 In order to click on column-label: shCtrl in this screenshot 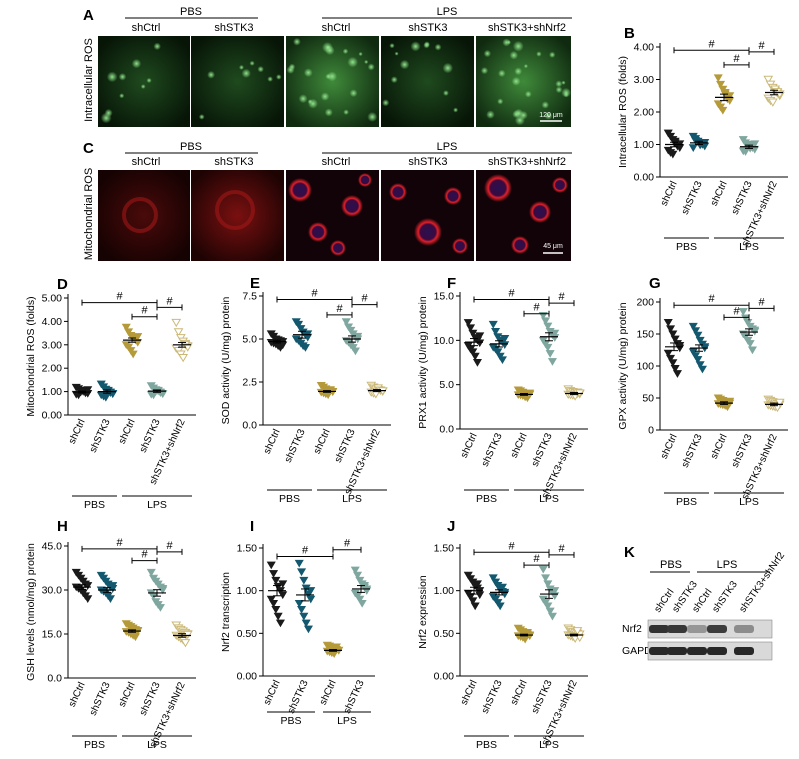, I will do `click(146, 162)`.